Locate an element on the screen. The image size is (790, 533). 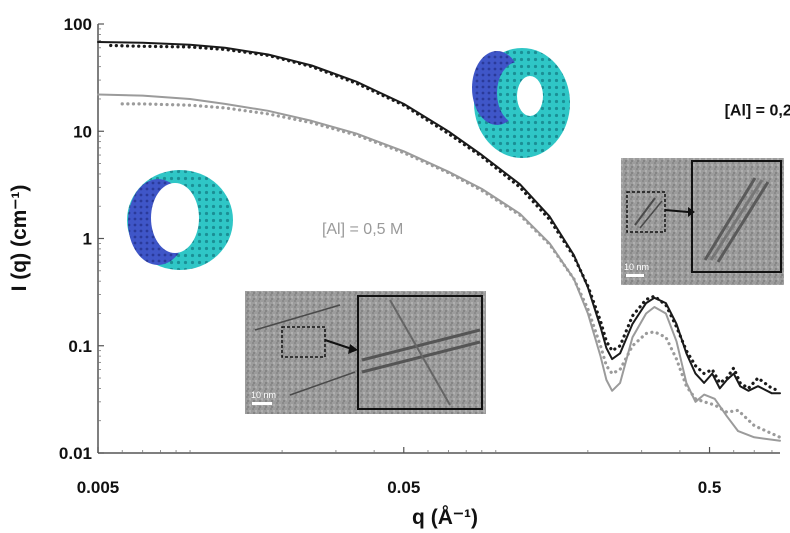
tem-inset-right: 10 nm is located at coordinates (702, 221).